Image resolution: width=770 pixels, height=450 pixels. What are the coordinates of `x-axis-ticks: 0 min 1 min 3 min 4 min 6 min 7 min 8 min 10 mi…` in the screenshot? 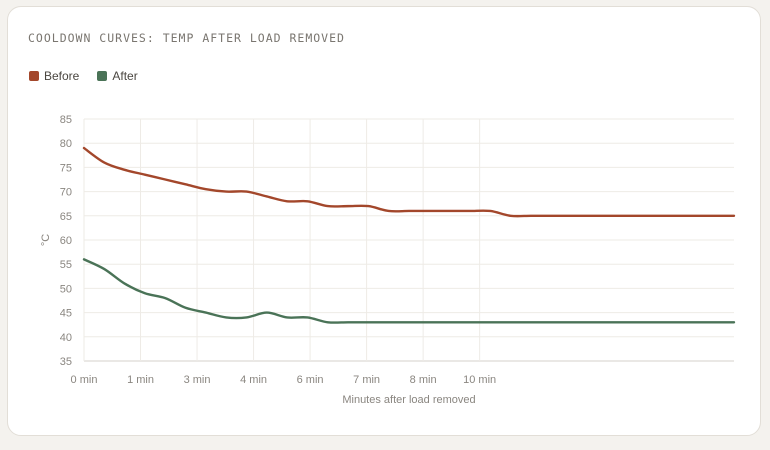 It's located at (284, 380).